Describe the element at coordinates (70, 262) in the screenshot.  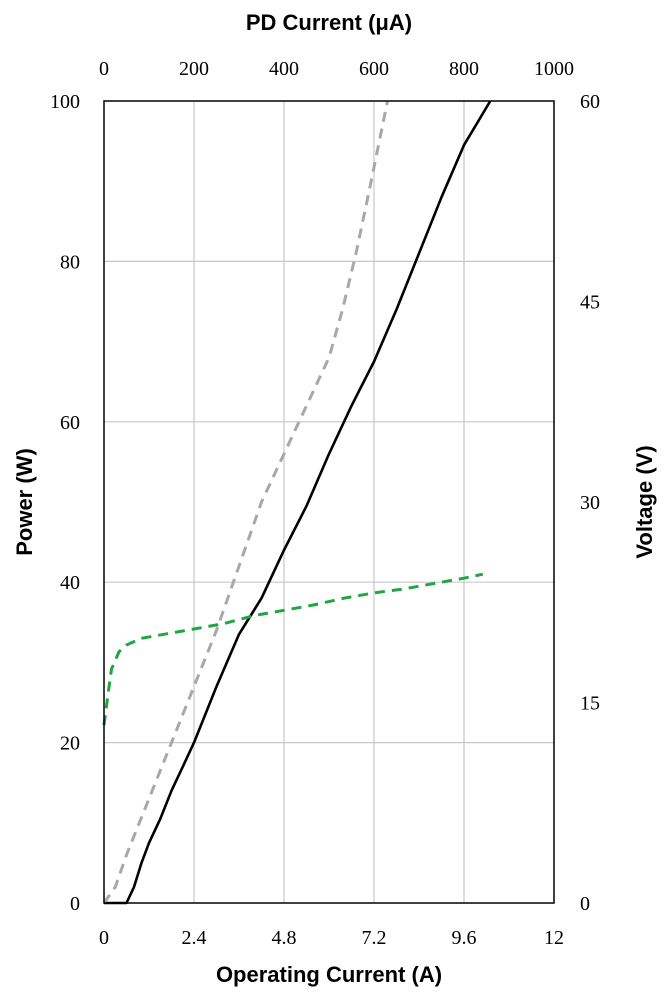
I see `y-tick-label: 80` at that location.